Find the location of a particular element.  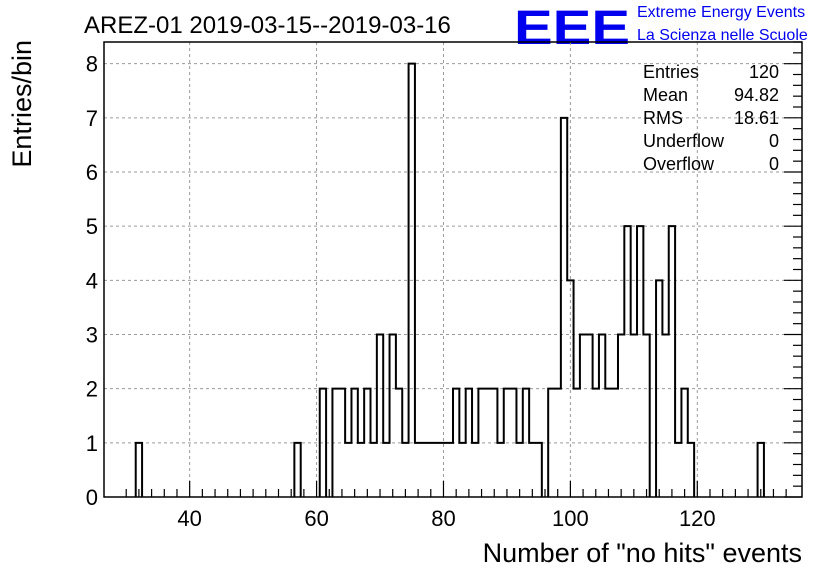

y-tick-label: 4 is located at coordinates (92, 280).